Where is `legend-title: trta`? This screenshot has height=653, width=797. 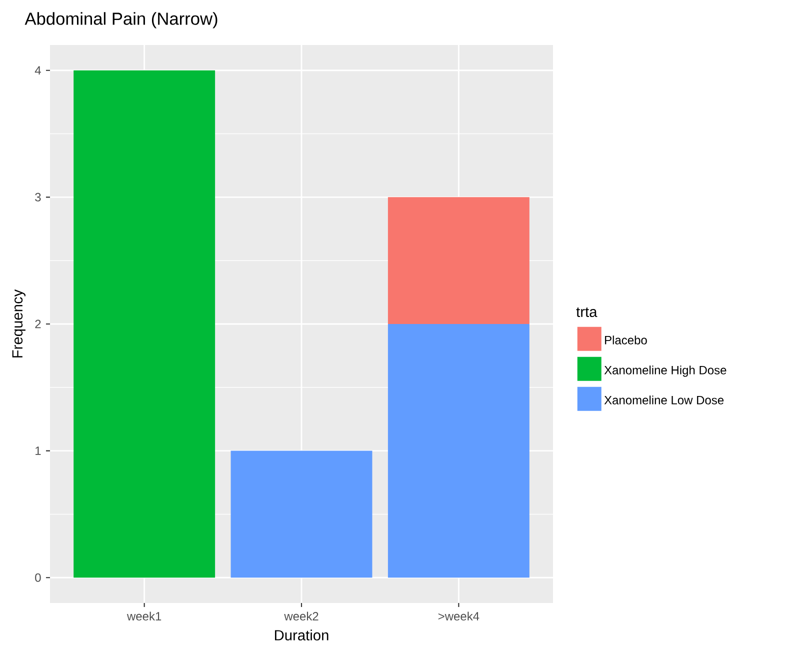
legend-title: trta is located at coordinates (587, 312).